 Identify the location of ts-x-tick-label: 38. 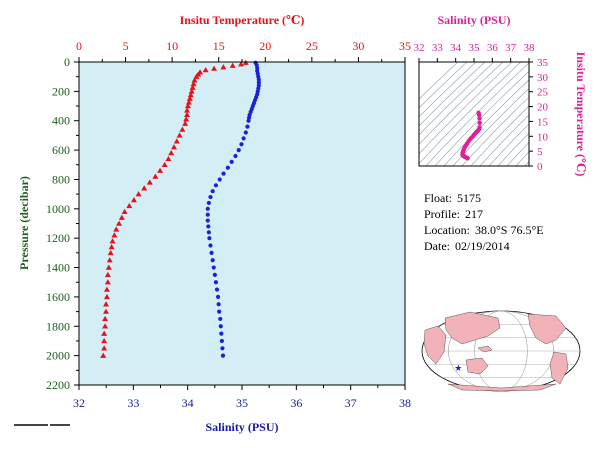
(530, 48).